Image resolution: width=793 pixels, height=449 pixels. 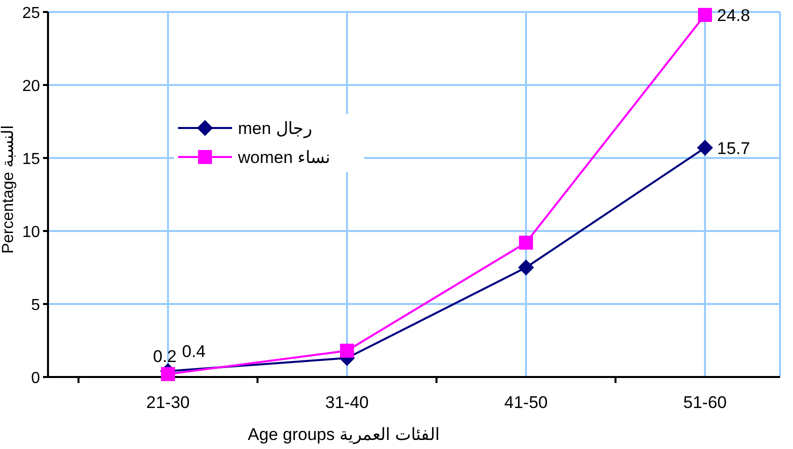 What do you see at coordinates (8, 189) in the screenshot?
I see `y-axis-title: Percentage النسبة` at bounding box center [8, 189].